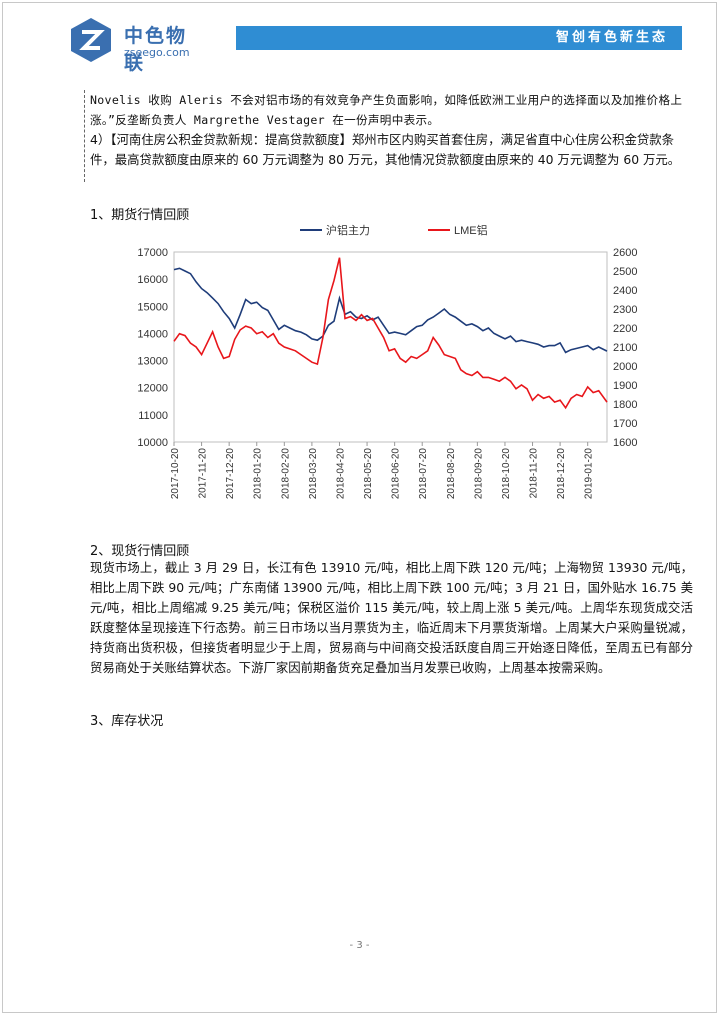  What do you see at coordinates (152, 307) in the screenshot?
I see `y-left-tick-label: 15000` at bounding box center [152, 307].